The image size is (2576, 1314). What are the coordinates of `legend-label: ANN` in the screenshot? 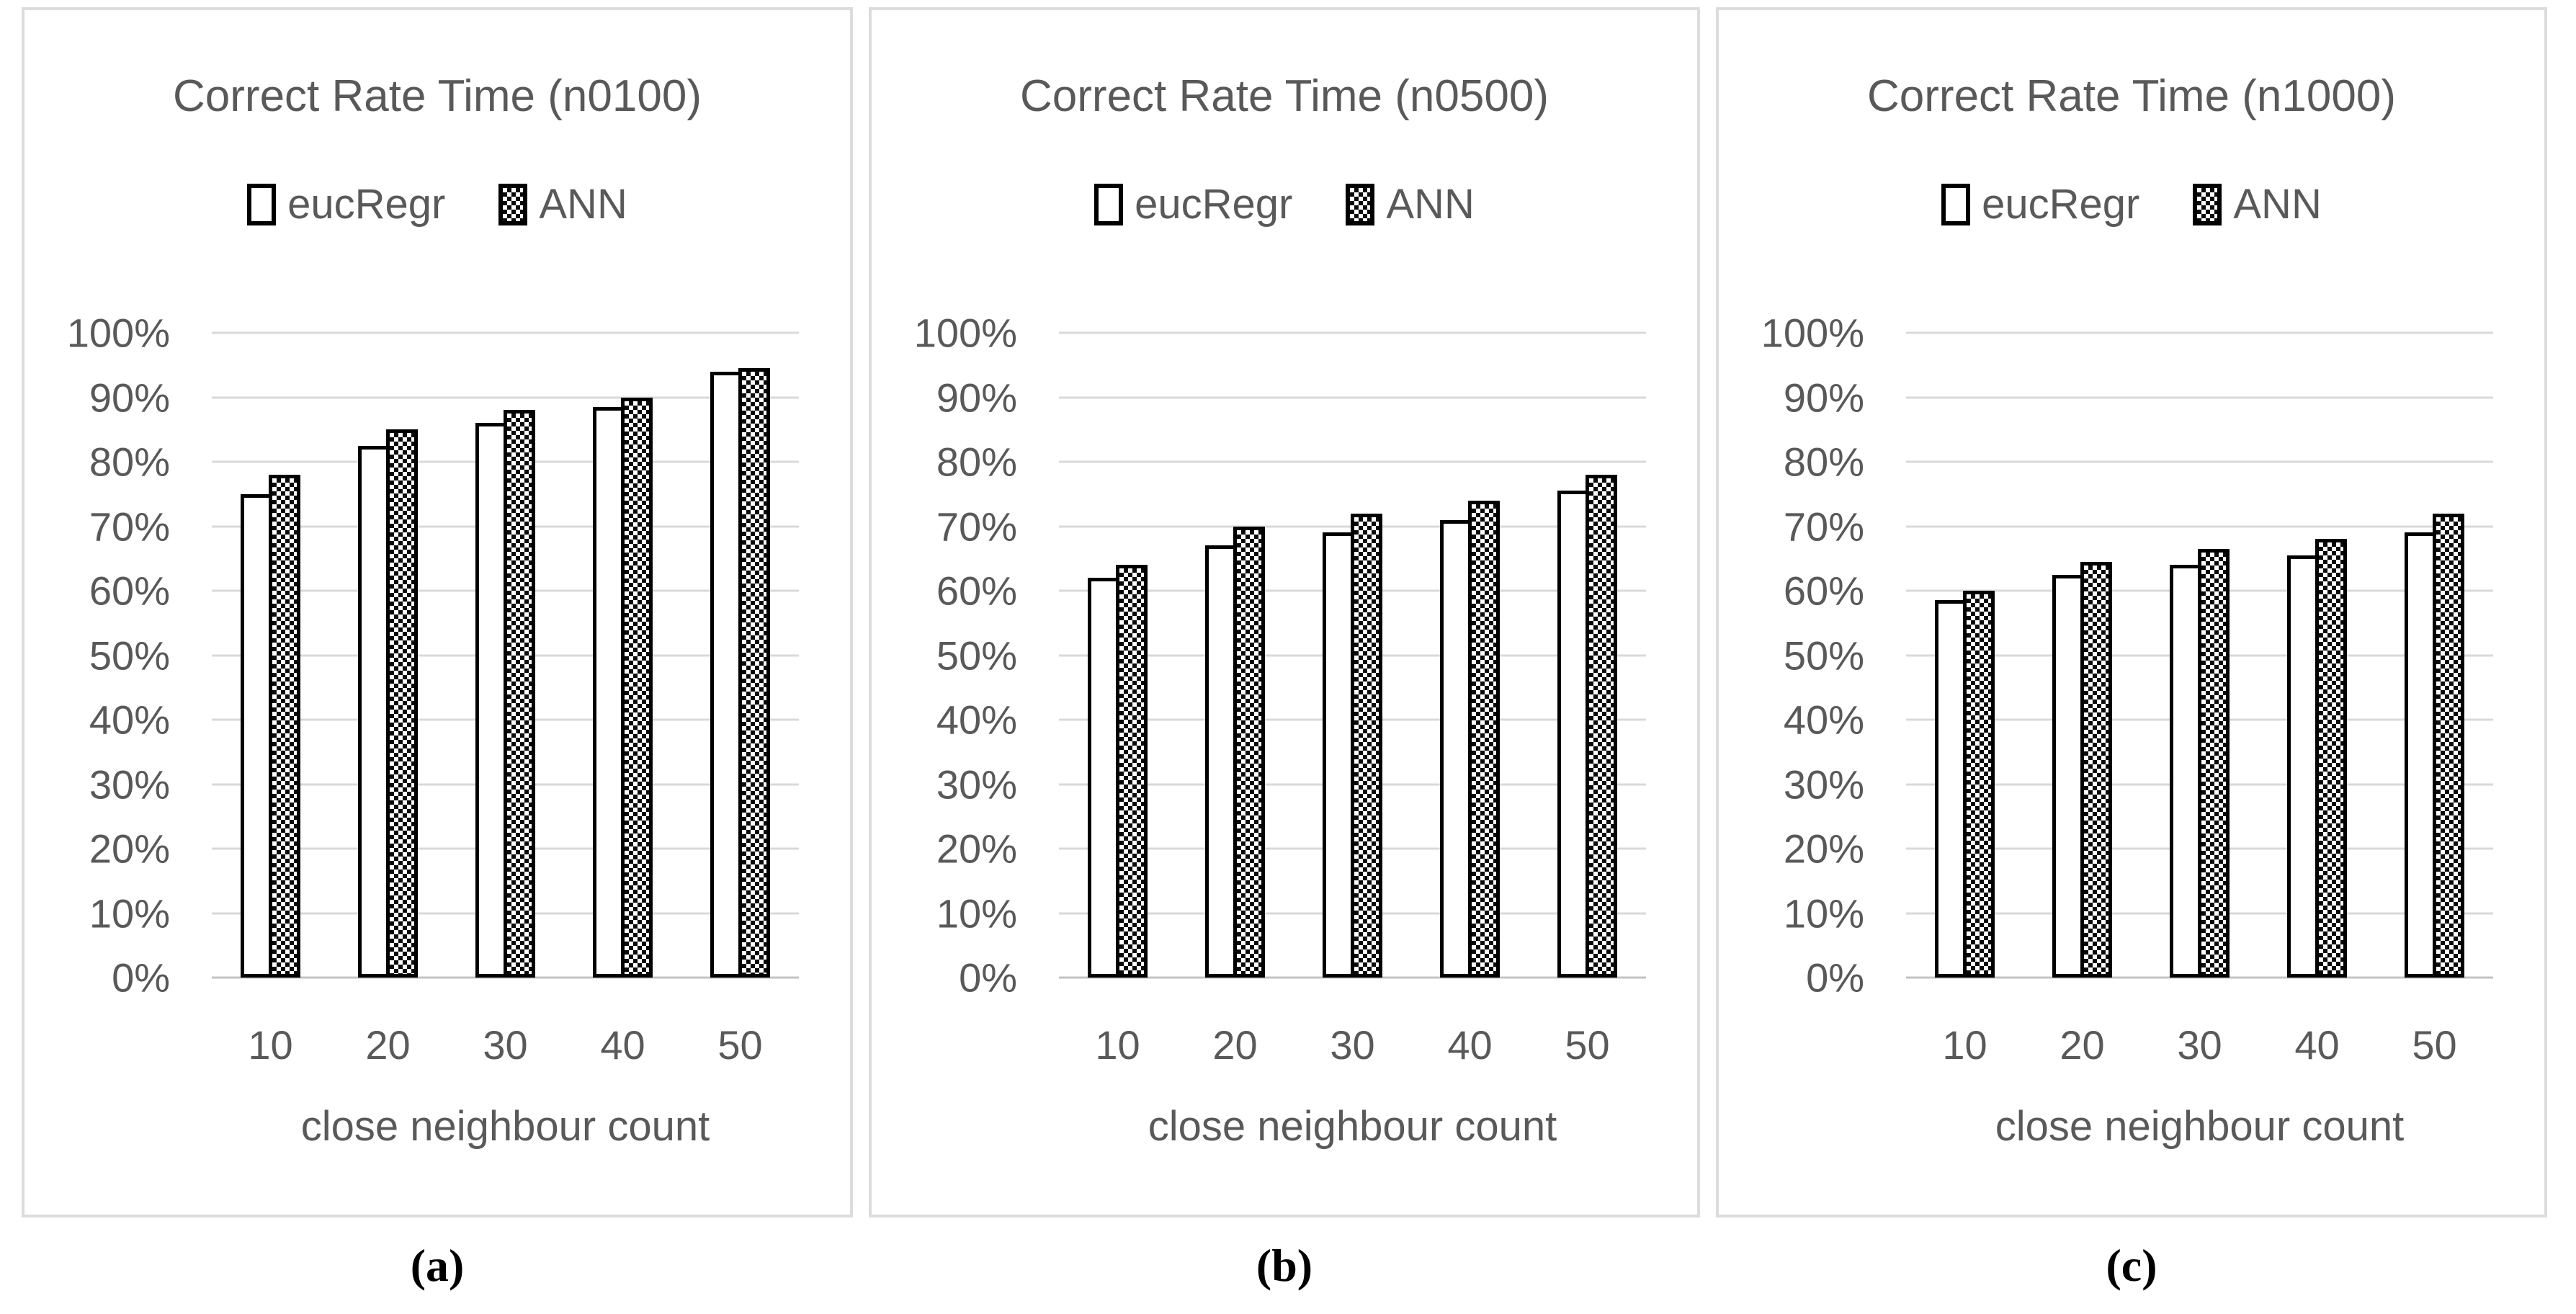 It's located at (1430, 204).